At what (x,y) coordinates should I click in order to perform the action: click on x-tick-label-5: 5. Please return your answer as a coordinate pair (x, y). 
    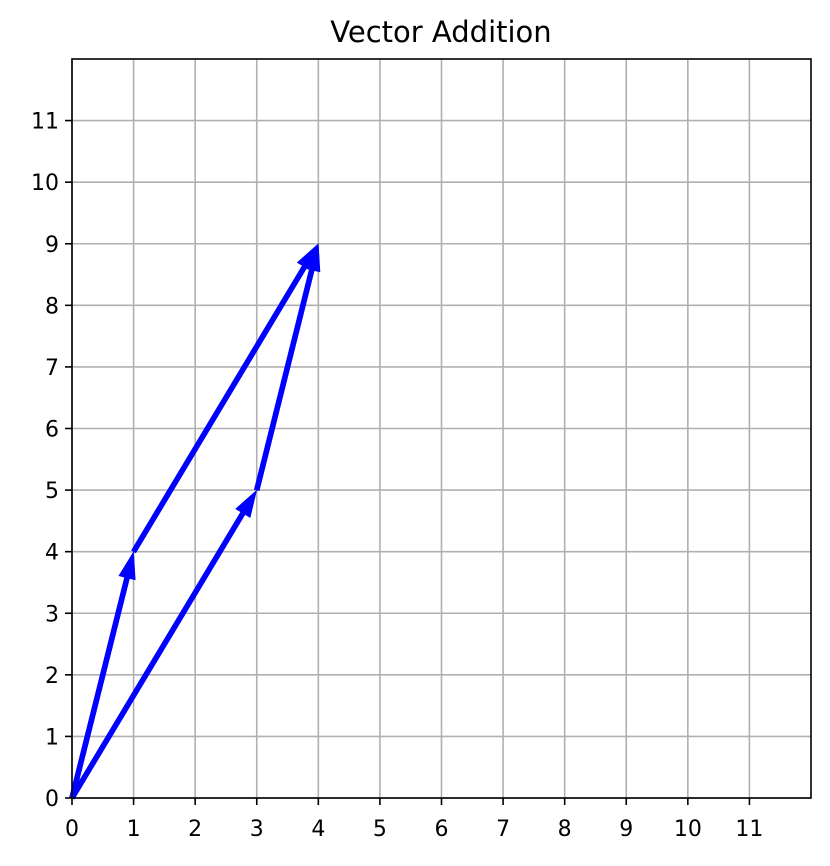
    Looking at the image, I should click on (380, 829).